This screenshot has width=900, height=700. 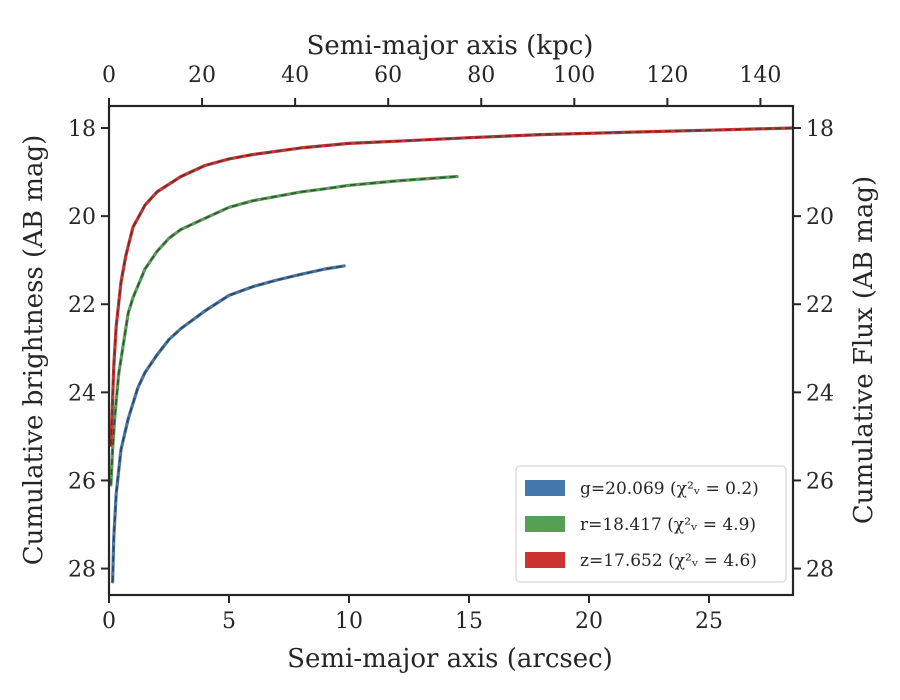 I want to click on right-y-tick-label: 18, so click(x=820, y=129).